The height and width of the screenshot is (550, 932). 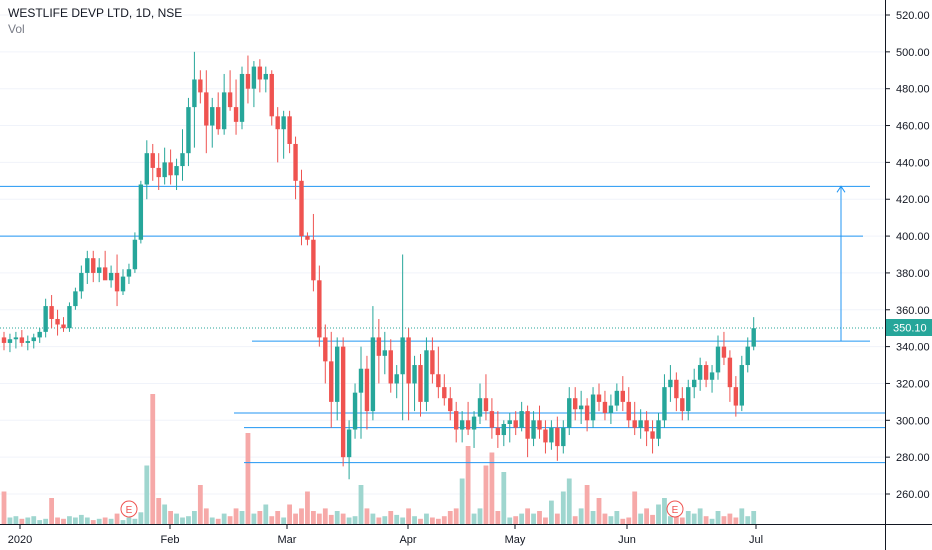 What do you see at coordinates (841, 263) in the screenshot?
I see `target-arrow` at bounding box center [841, 263].